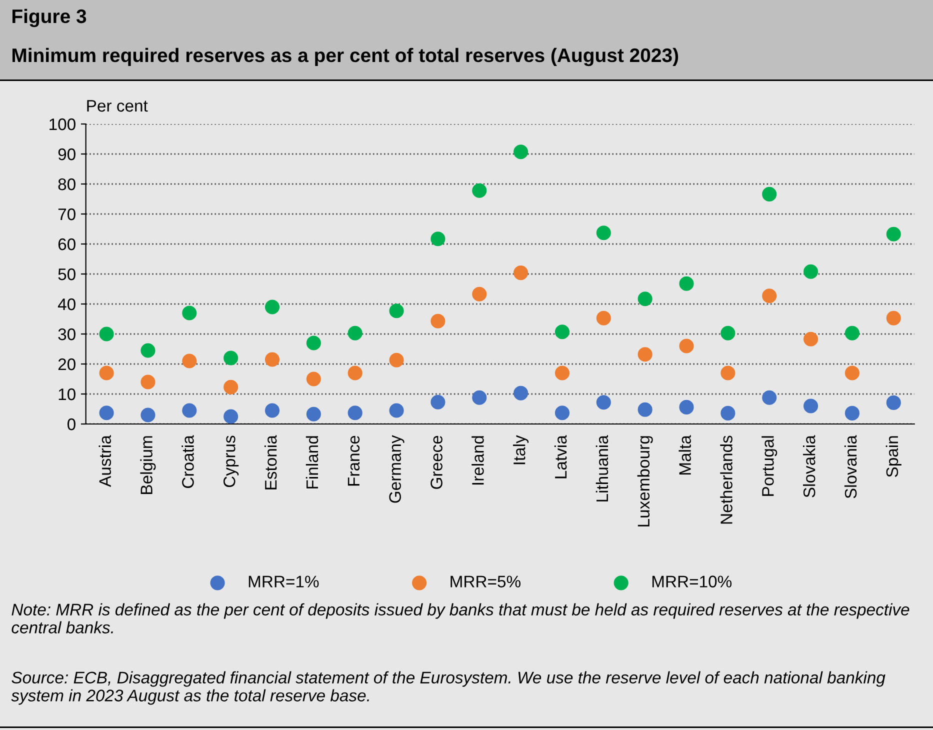  What do you see at coordinates (485, 582) in the screenshot?
I see `legend-label: MRR=5%` at bounding box center [485, 582].